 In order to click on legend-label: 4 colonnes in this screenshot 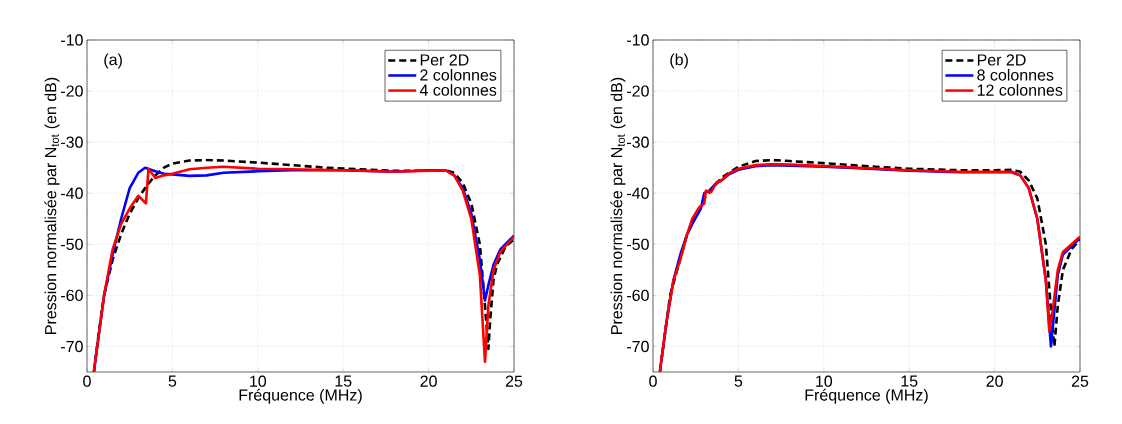, I will do `click(458, 90)`.